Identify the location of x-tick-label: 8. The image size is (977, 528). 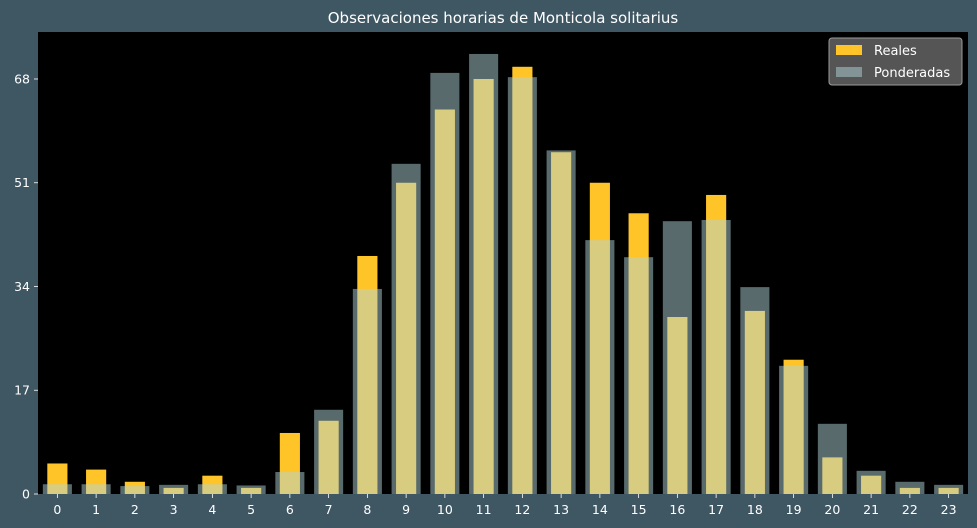
(367, 509).